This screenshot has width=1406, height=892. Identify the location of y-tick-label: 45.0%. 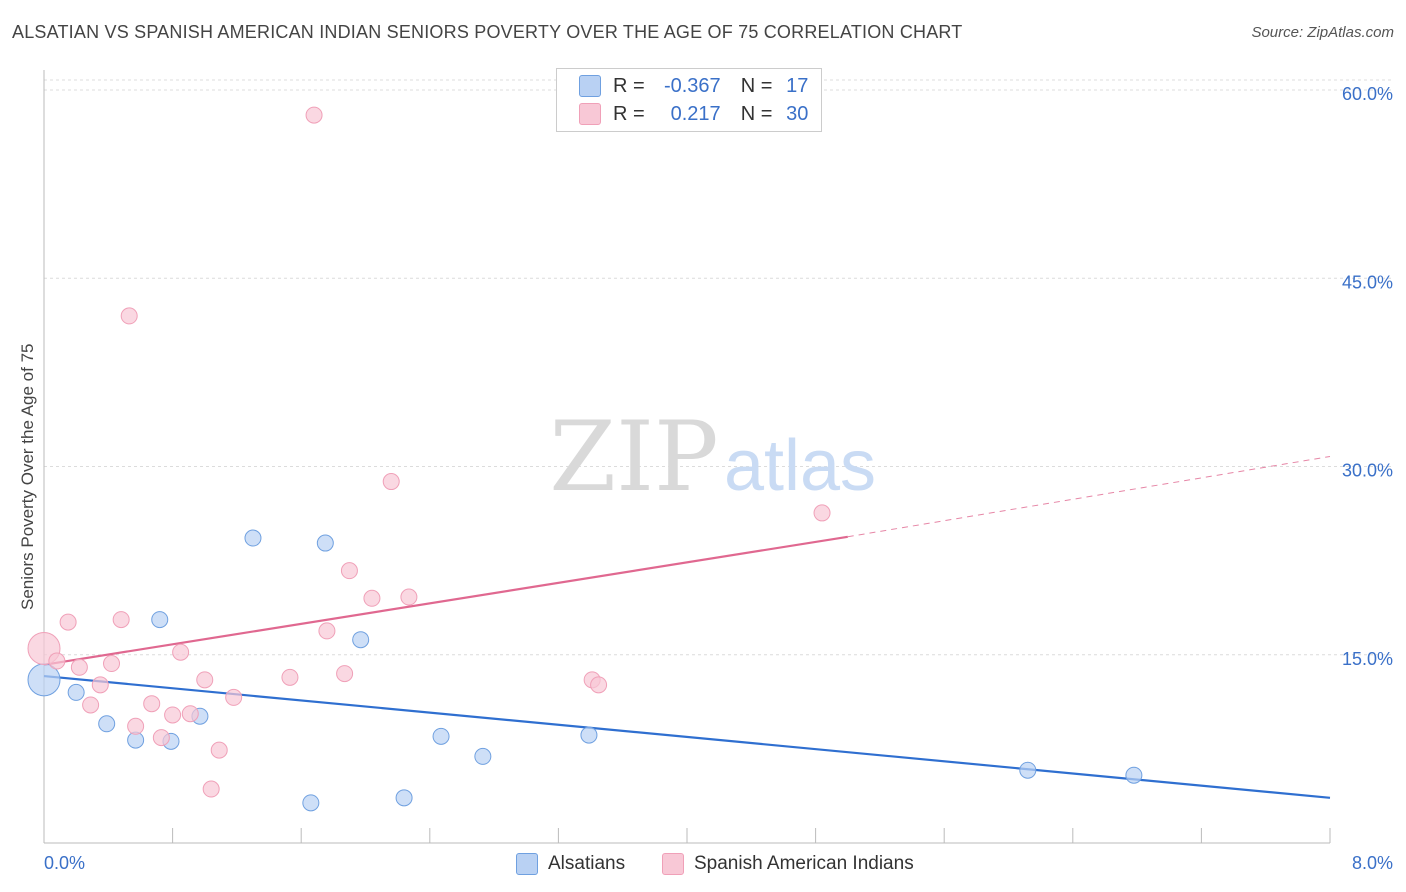
(1367, 282).